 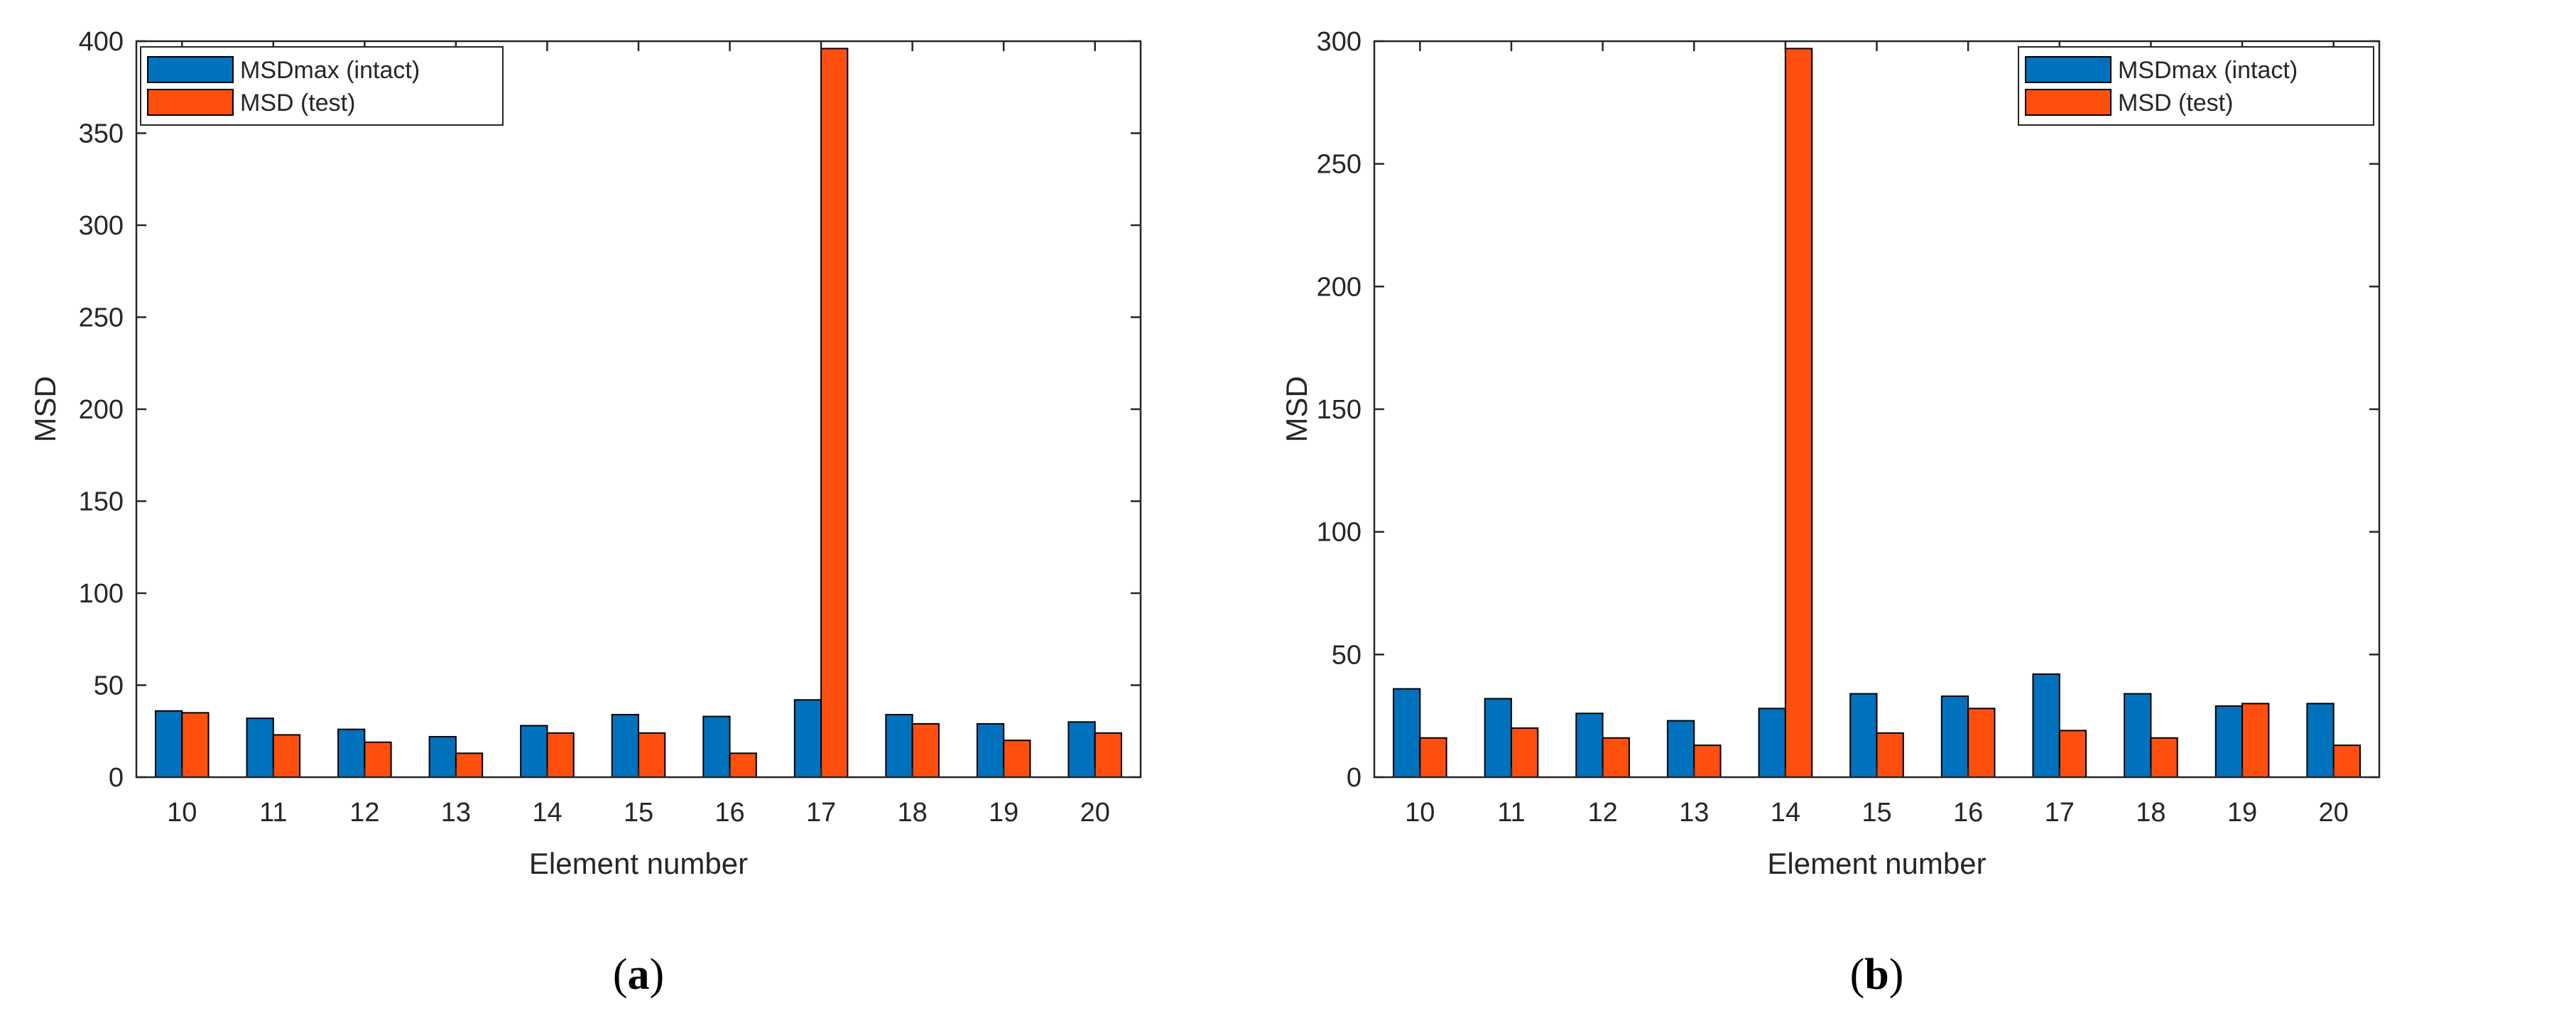 I want to click on panel-label-letter: b, so click(x=1876, y=975).